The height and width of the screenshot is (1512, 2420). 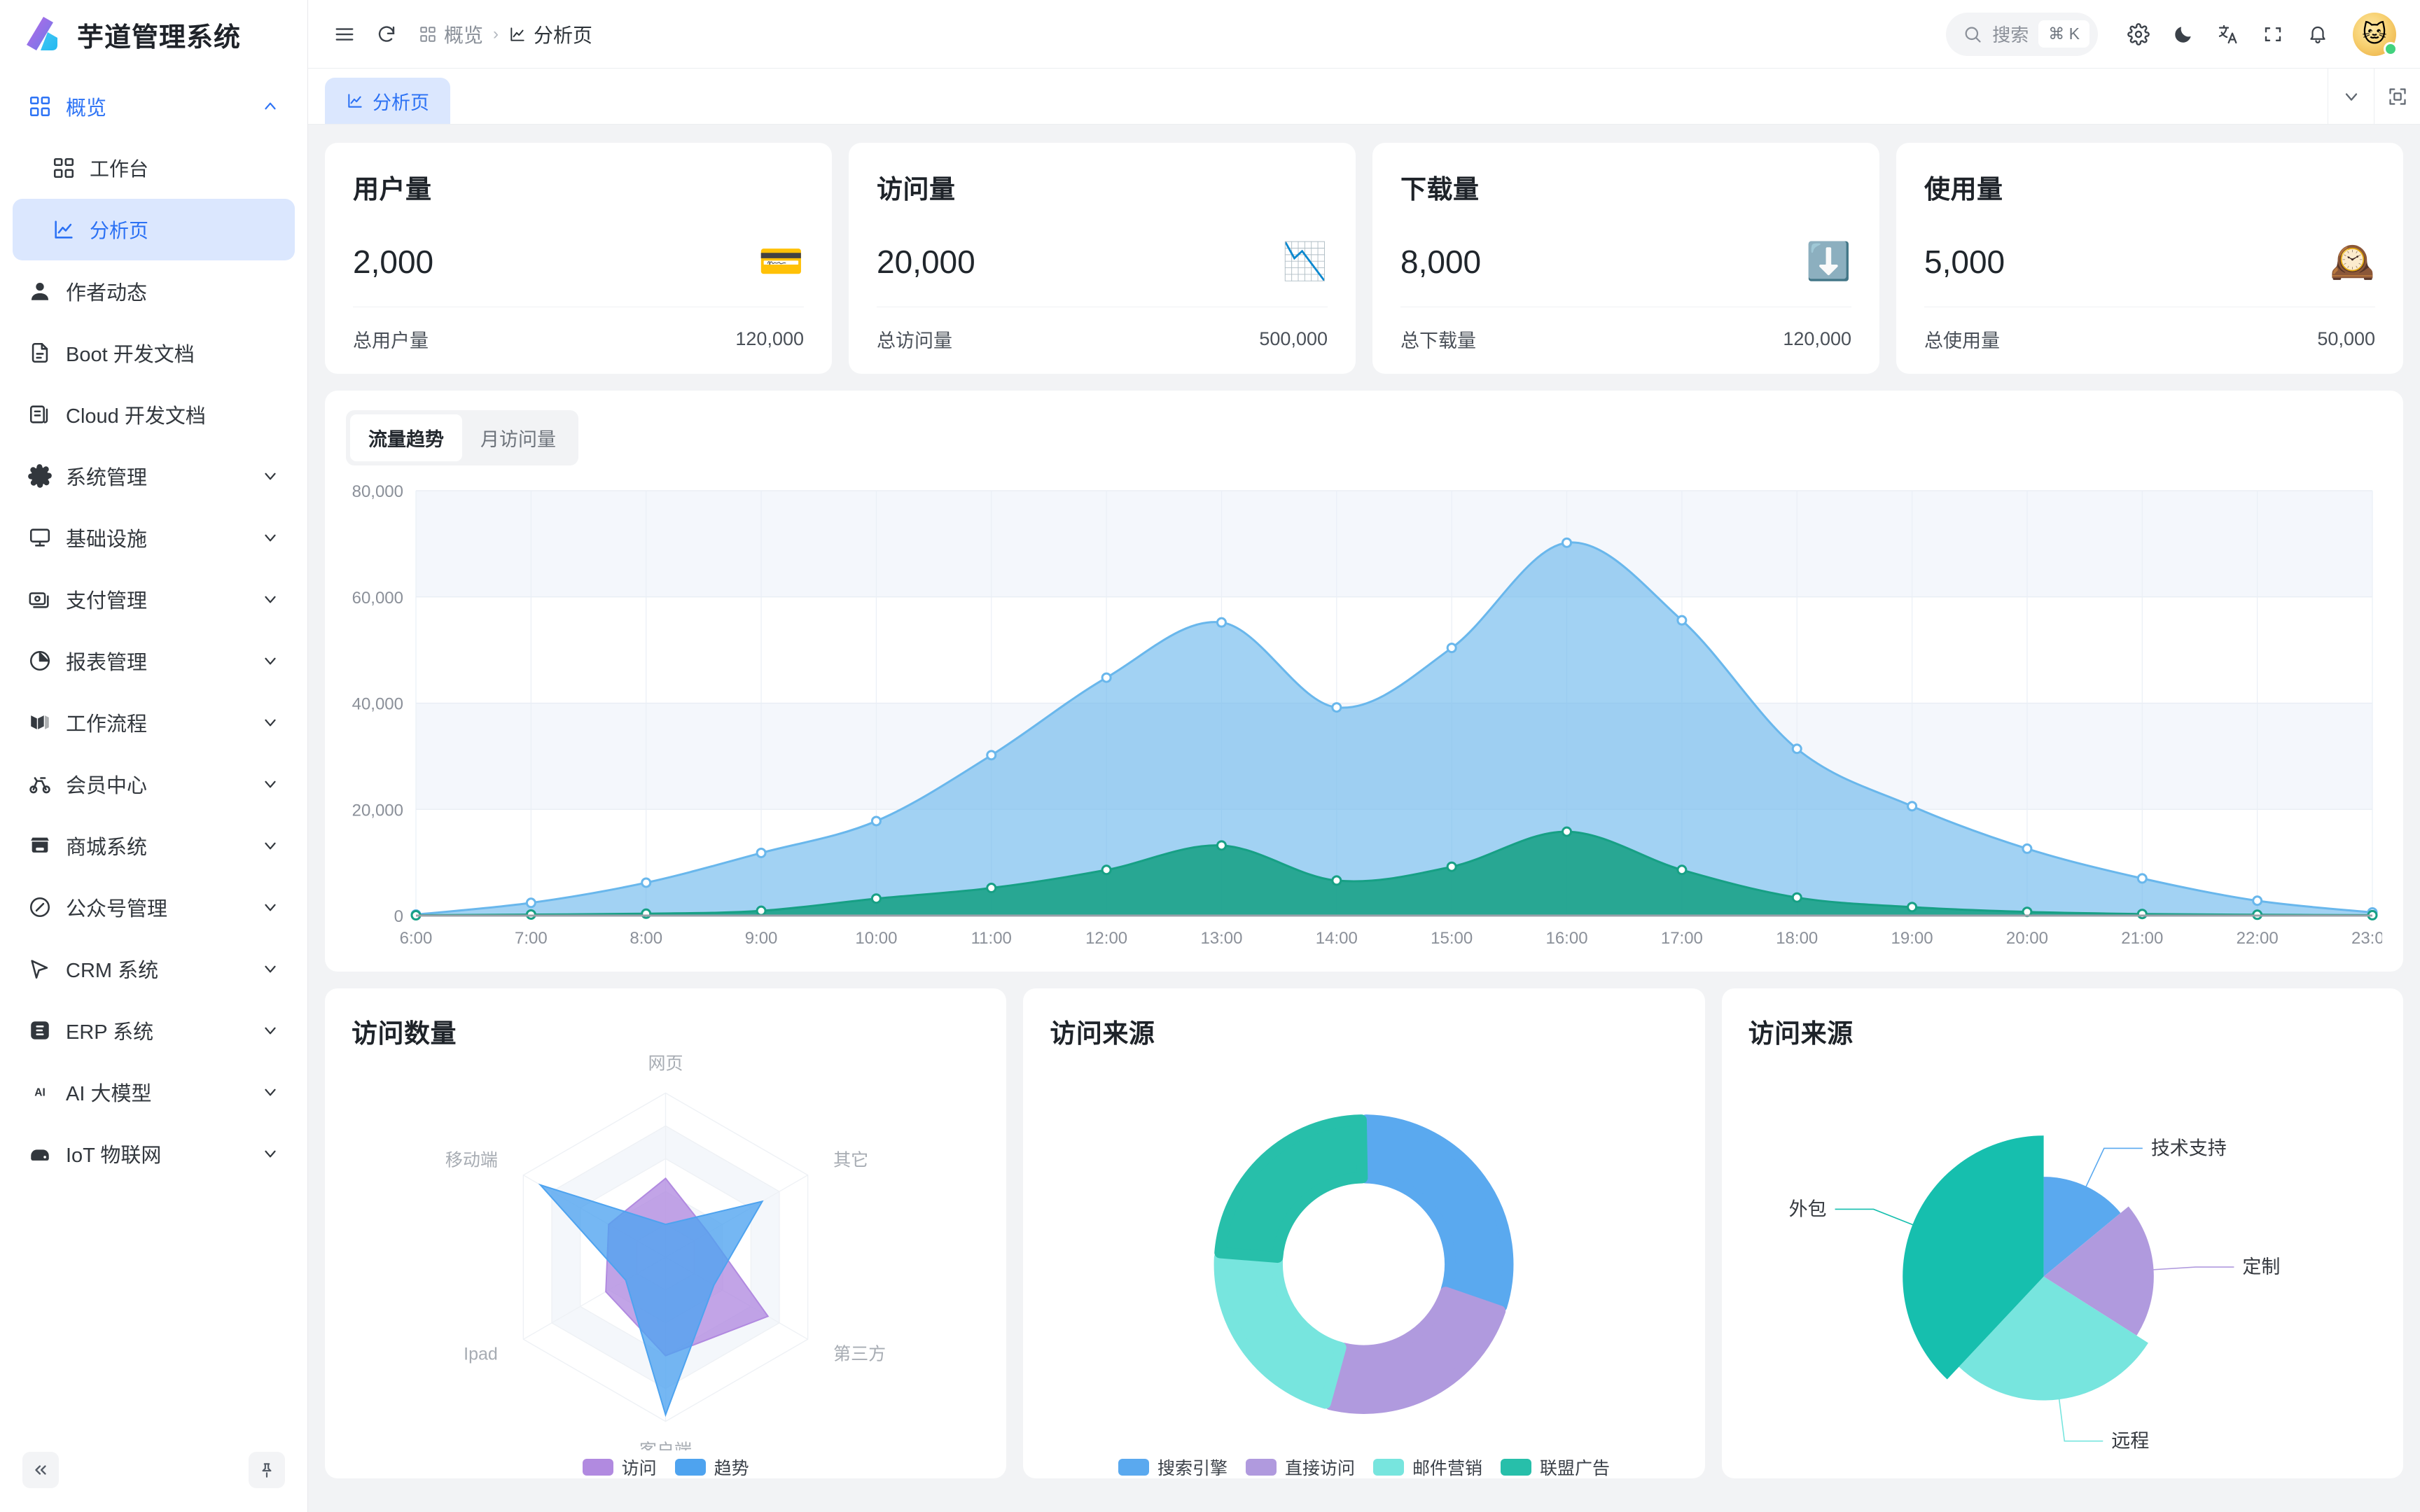 I want to click on online-status-dot, so click(x=2391, y=48).